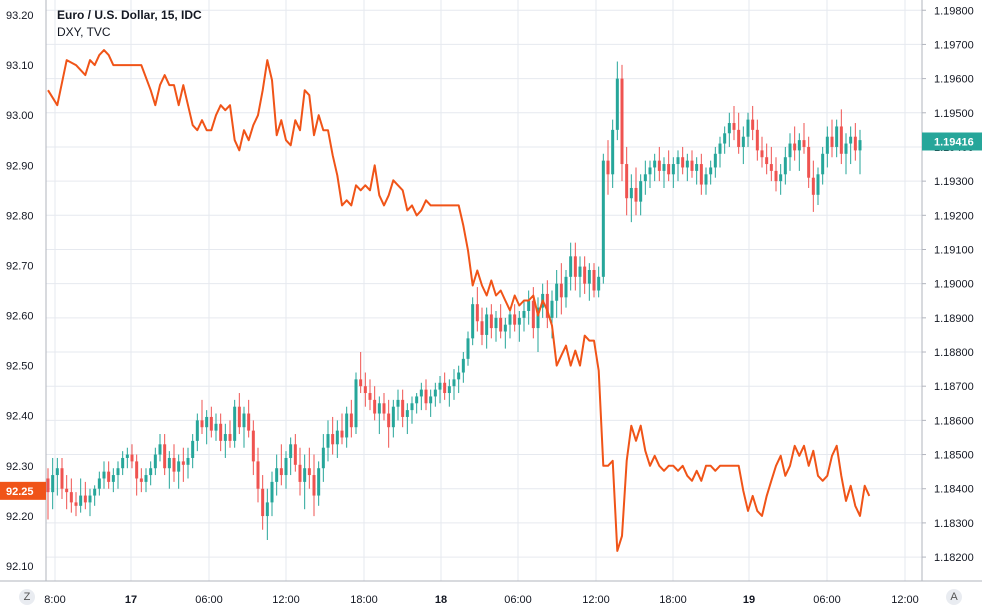  What do you see at coordinates (749, 600) in the screenshot?
I see `time-tick-label: 19` at bounding box center [749, 600].